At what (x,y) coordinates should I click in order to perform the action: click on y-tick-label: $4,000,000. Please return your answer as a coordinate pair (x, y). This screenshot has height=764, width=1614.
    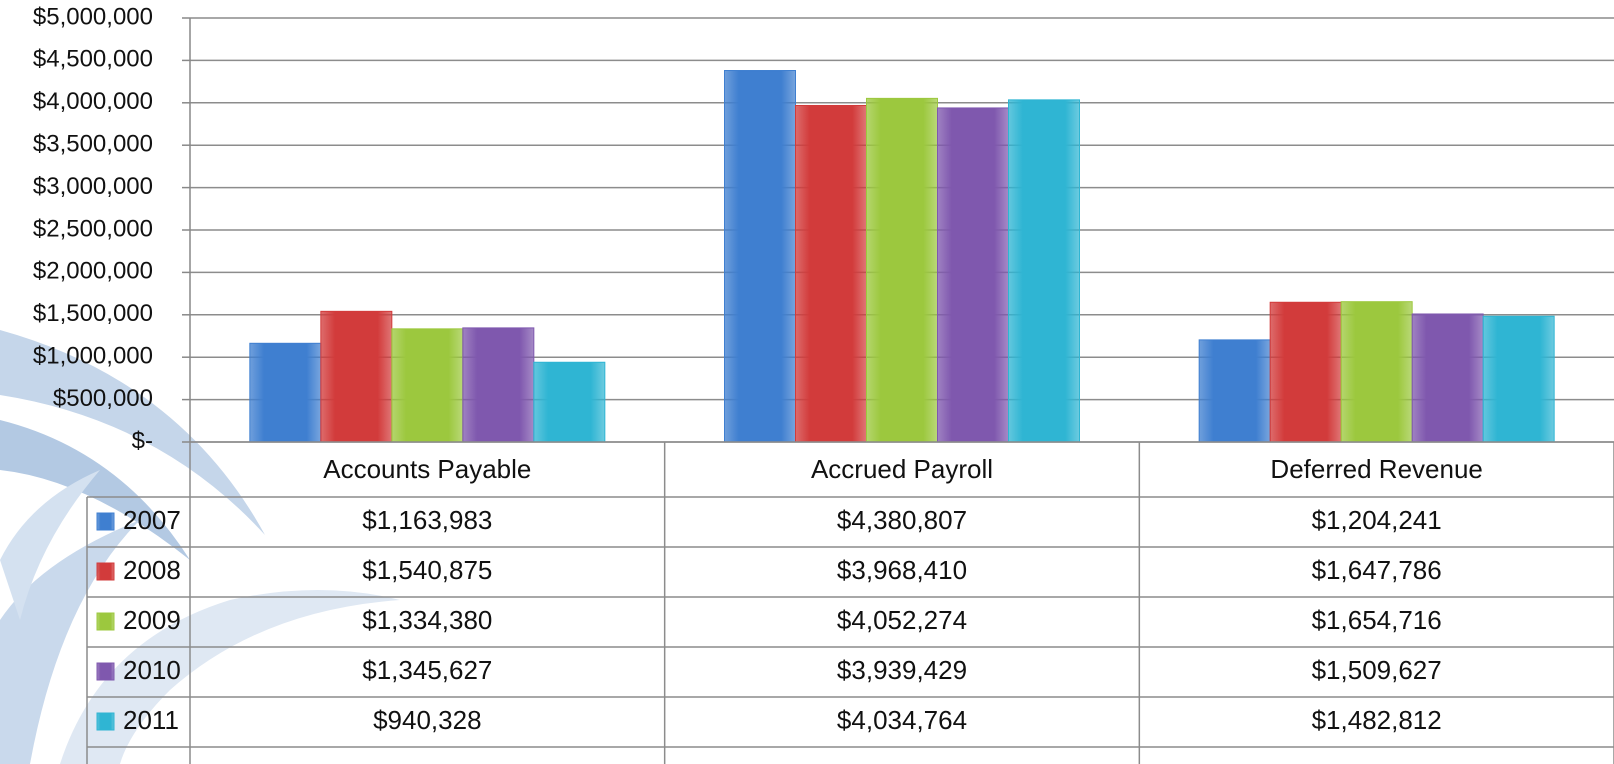
    Looking at the image, I should click on (93, 101).